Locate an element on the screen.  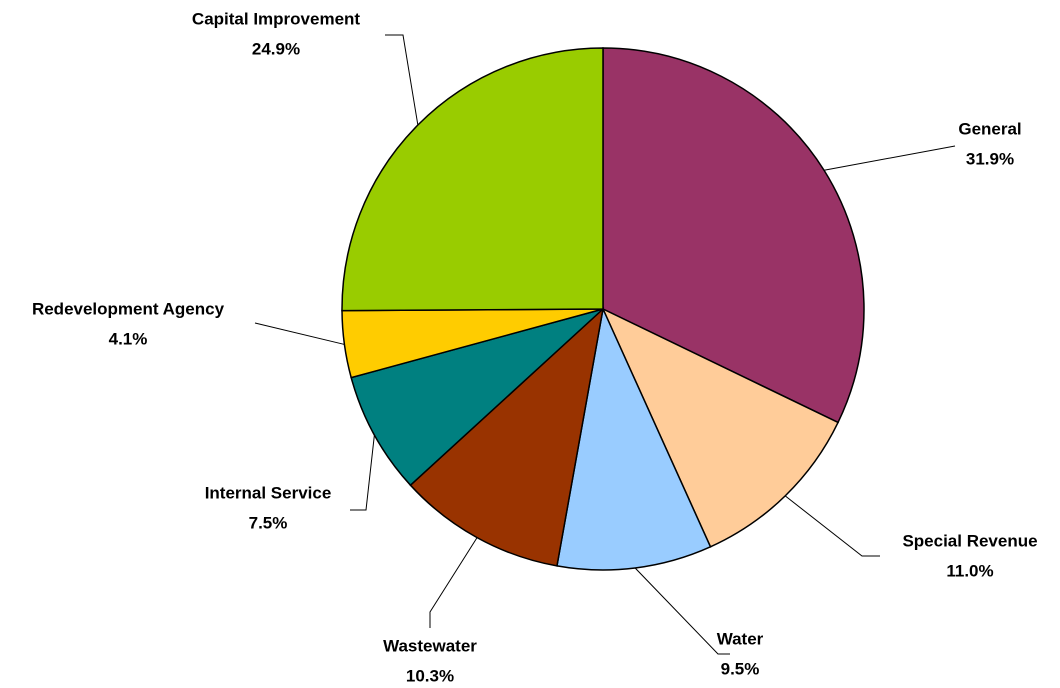
slice-label: Wastewater is located at coordinates (430, 645).